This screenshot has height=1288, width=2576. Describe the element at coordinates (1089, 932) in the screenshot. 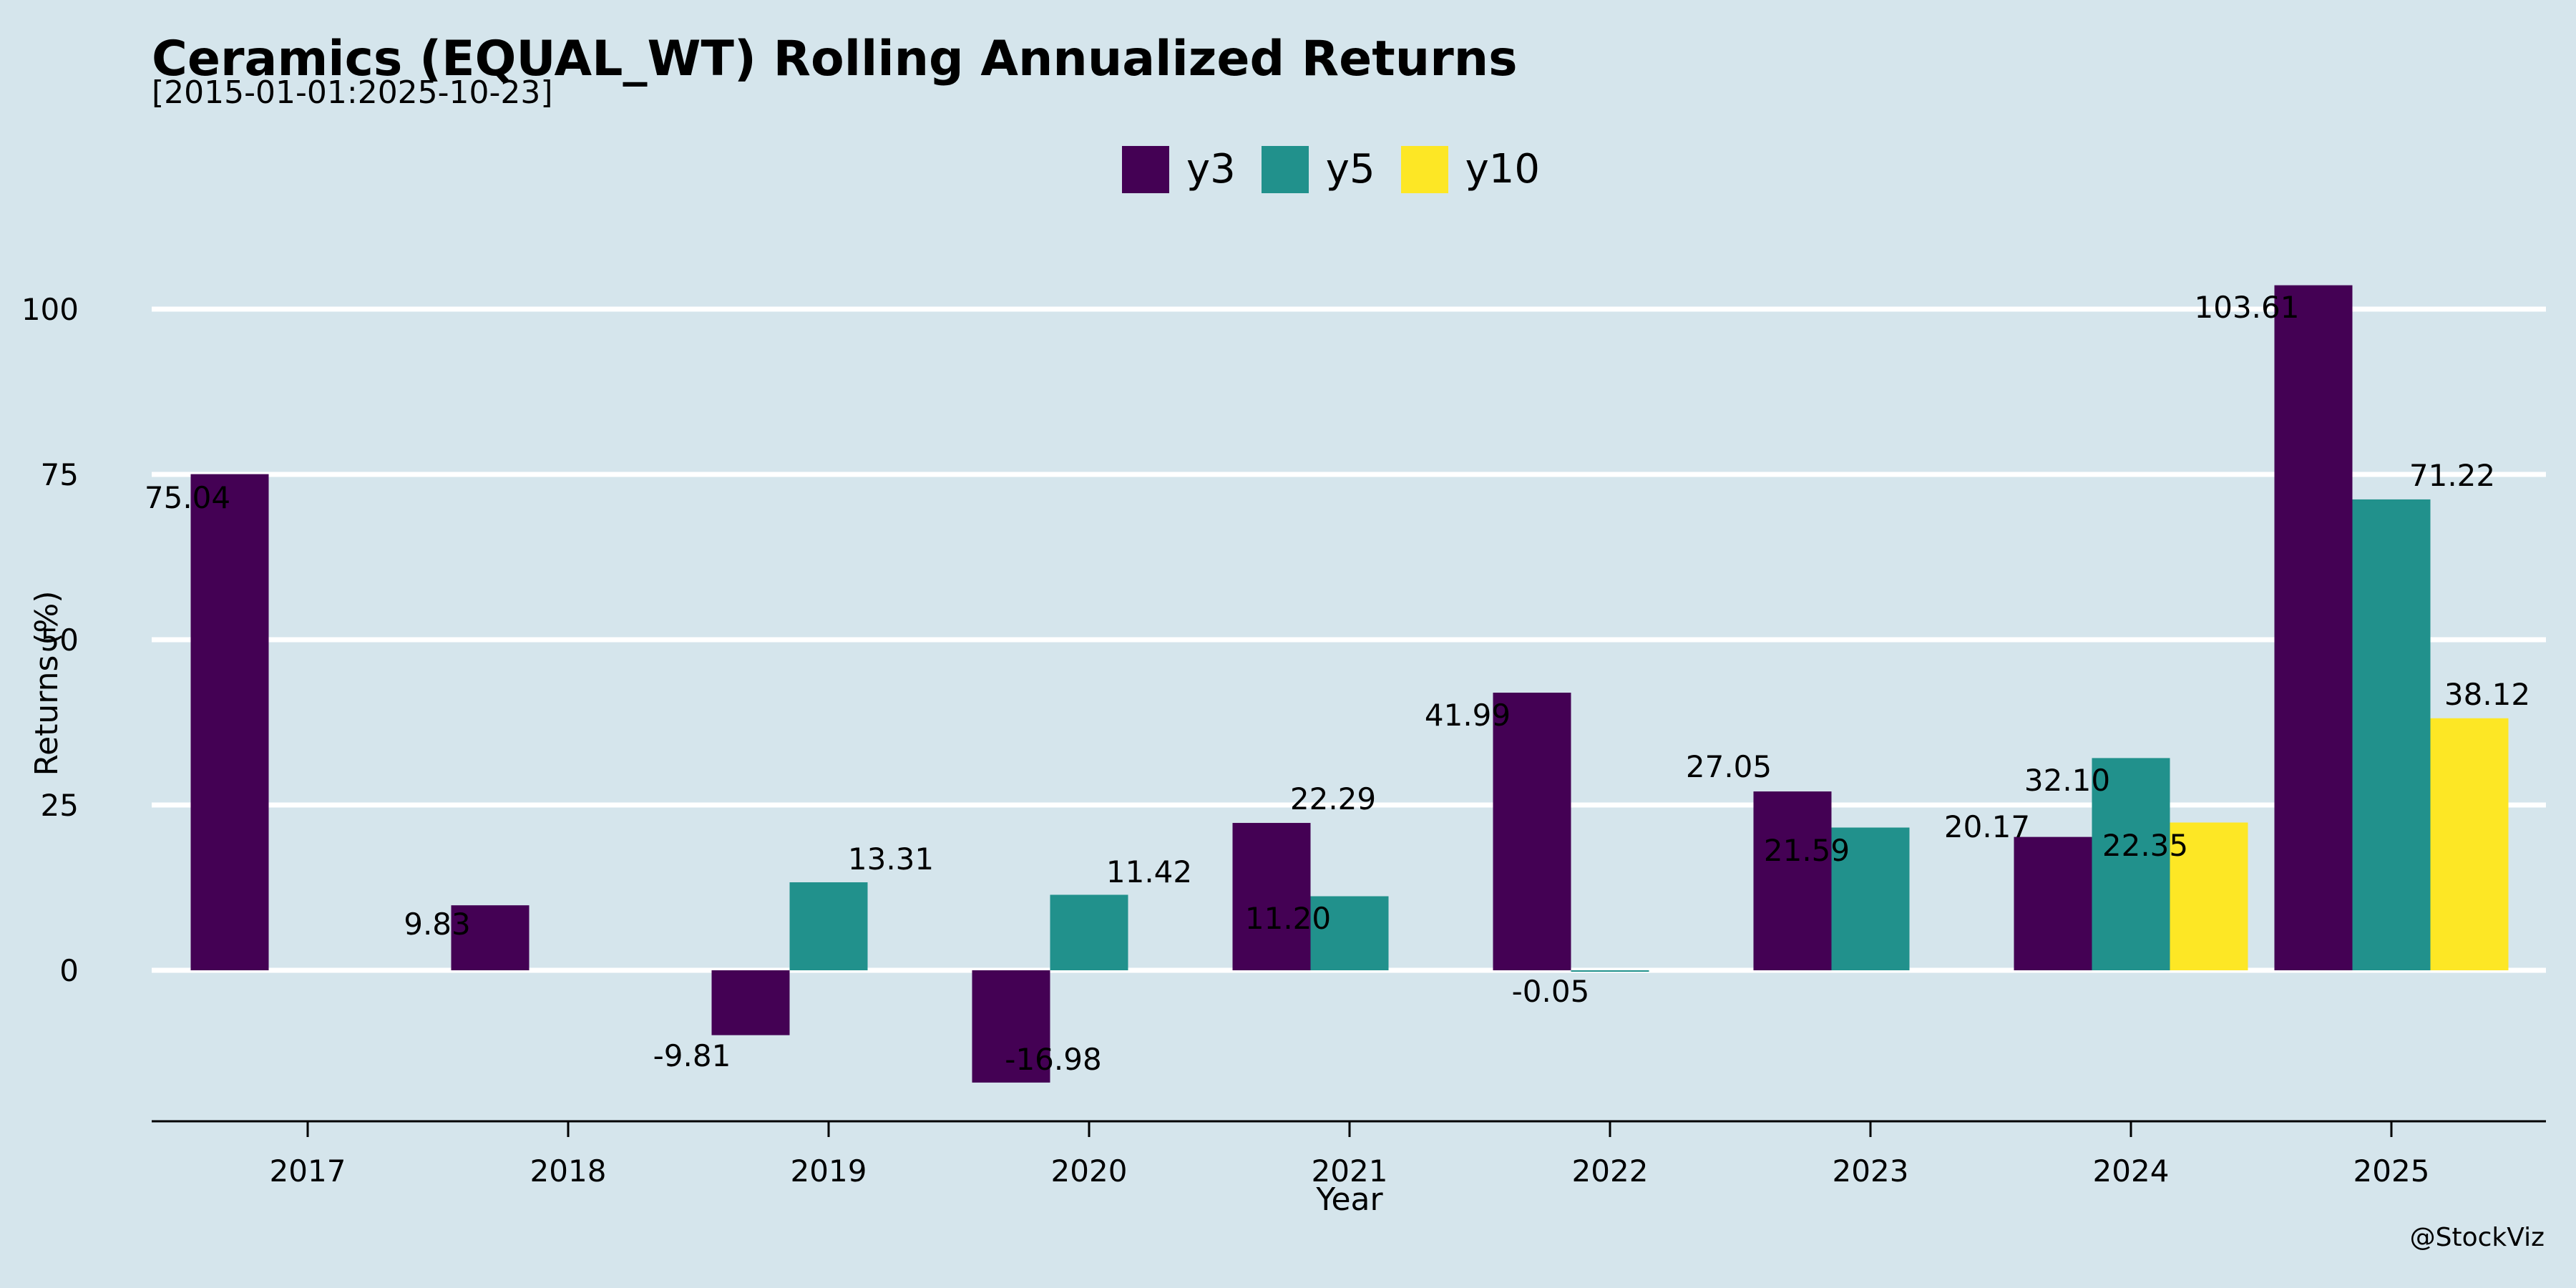

I see `bar-y5-2020` at that location.